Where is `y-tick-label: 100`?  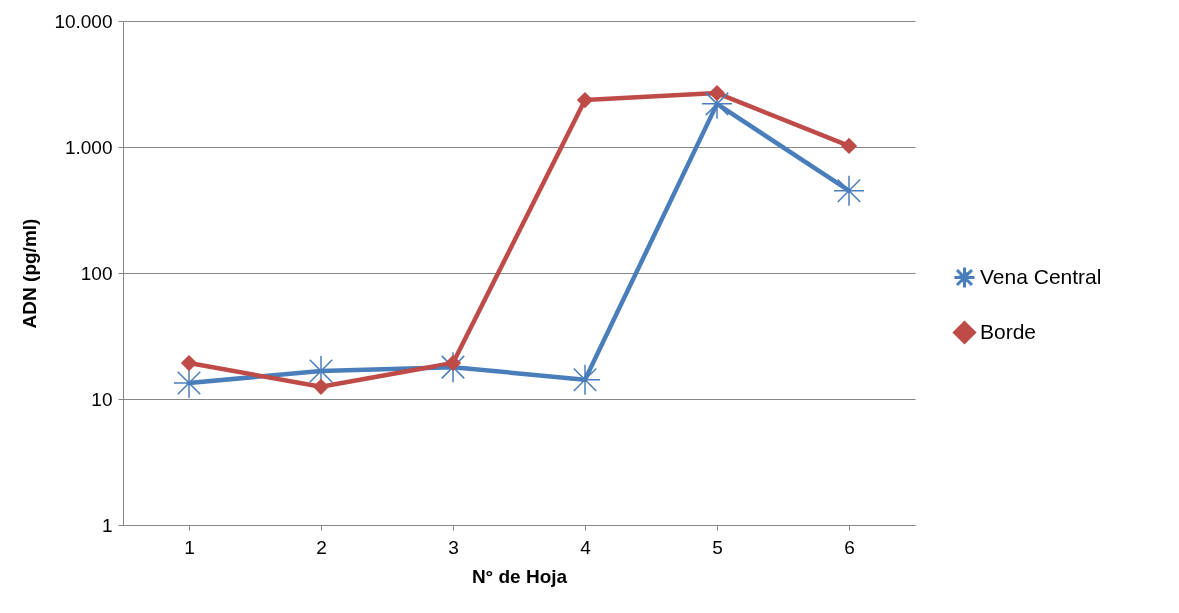
y-tick-label: 100 is located at coordinates (96, 273).